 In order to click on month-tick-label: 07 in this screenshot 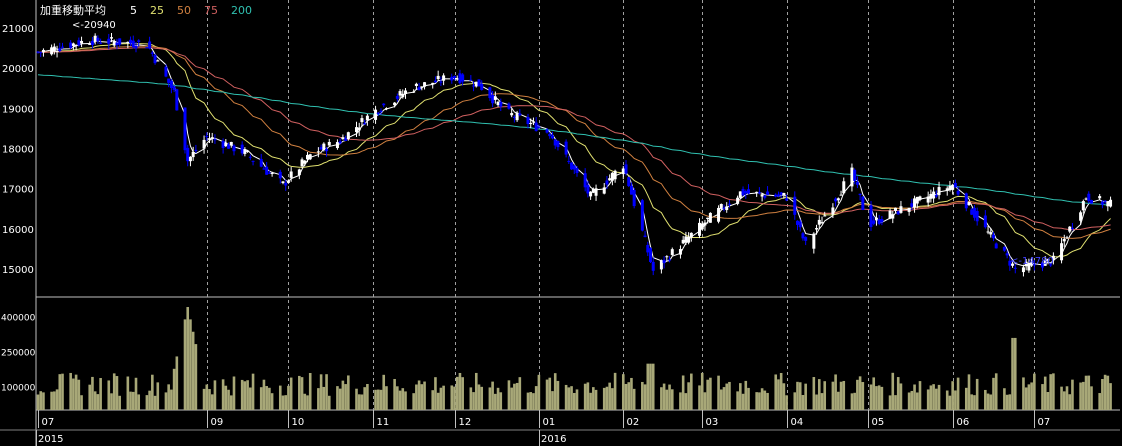, I will do `click(48, 422)`.